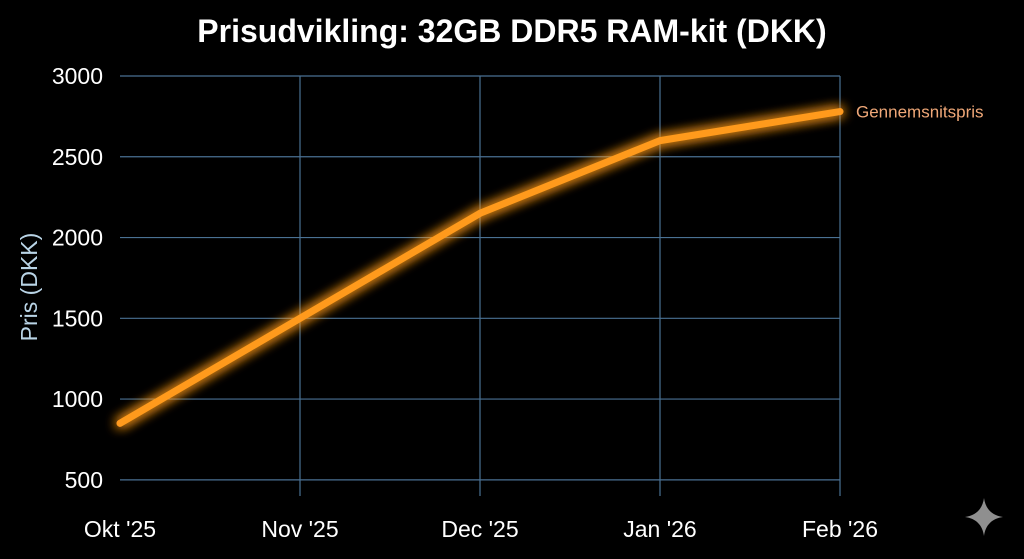  I want to click on y-tick-label: 2000, so click(77, 238).